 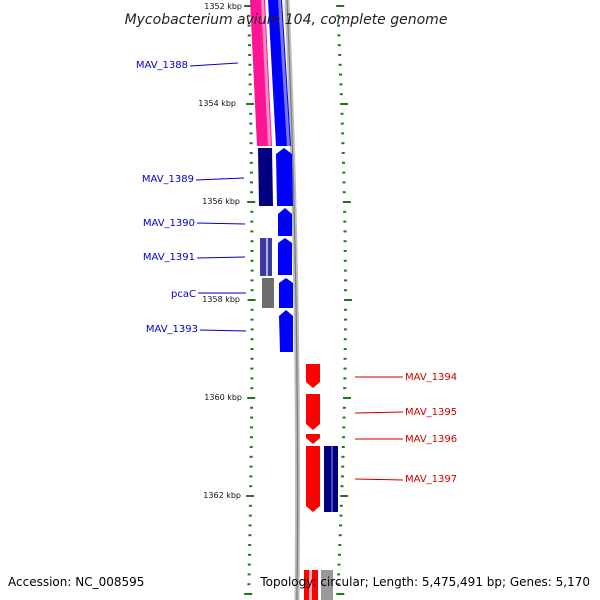 What do you see at coordinates (431, 412) in the screenshot?
I see `gene-label-mav-1395: MAV_1395` at bounding box center [431, 412].